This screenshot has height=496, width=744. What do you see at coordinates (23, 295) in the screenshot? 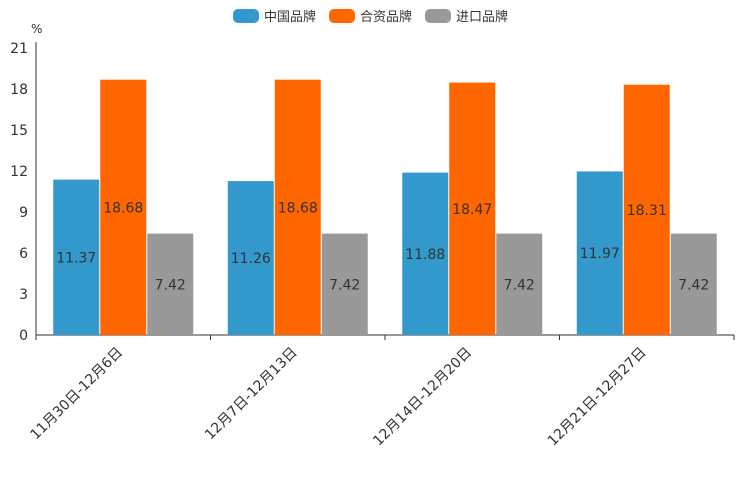
I see `y-tick-label: 3` at bounding box center [23, 295].